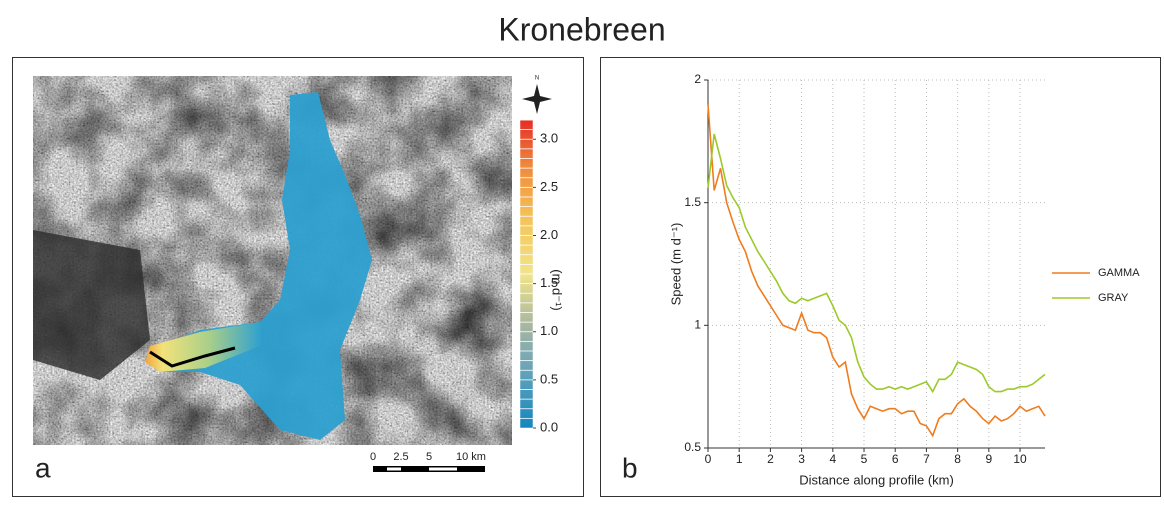  Describe the element at coordinates (429, 457) in the screenshot. I see `scale-label: 5` at that location.